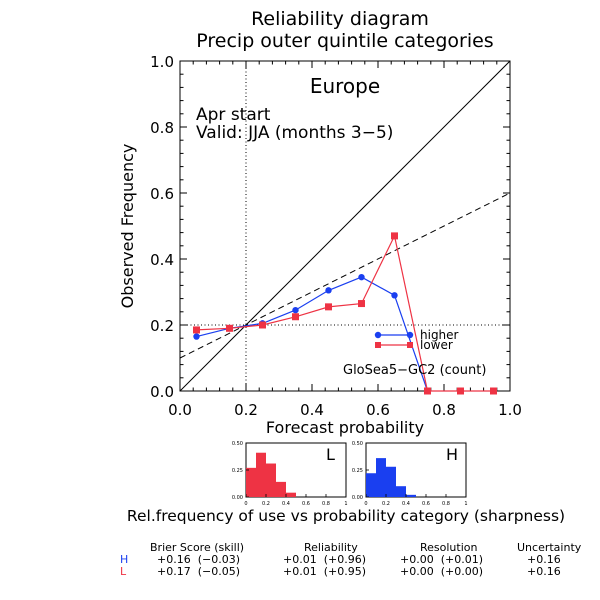 The image size is (600, 600). What do you see at coordinates (123, 571) in the screenshot?
I see `row-key-lower: L` at bounding box center [123, 571].